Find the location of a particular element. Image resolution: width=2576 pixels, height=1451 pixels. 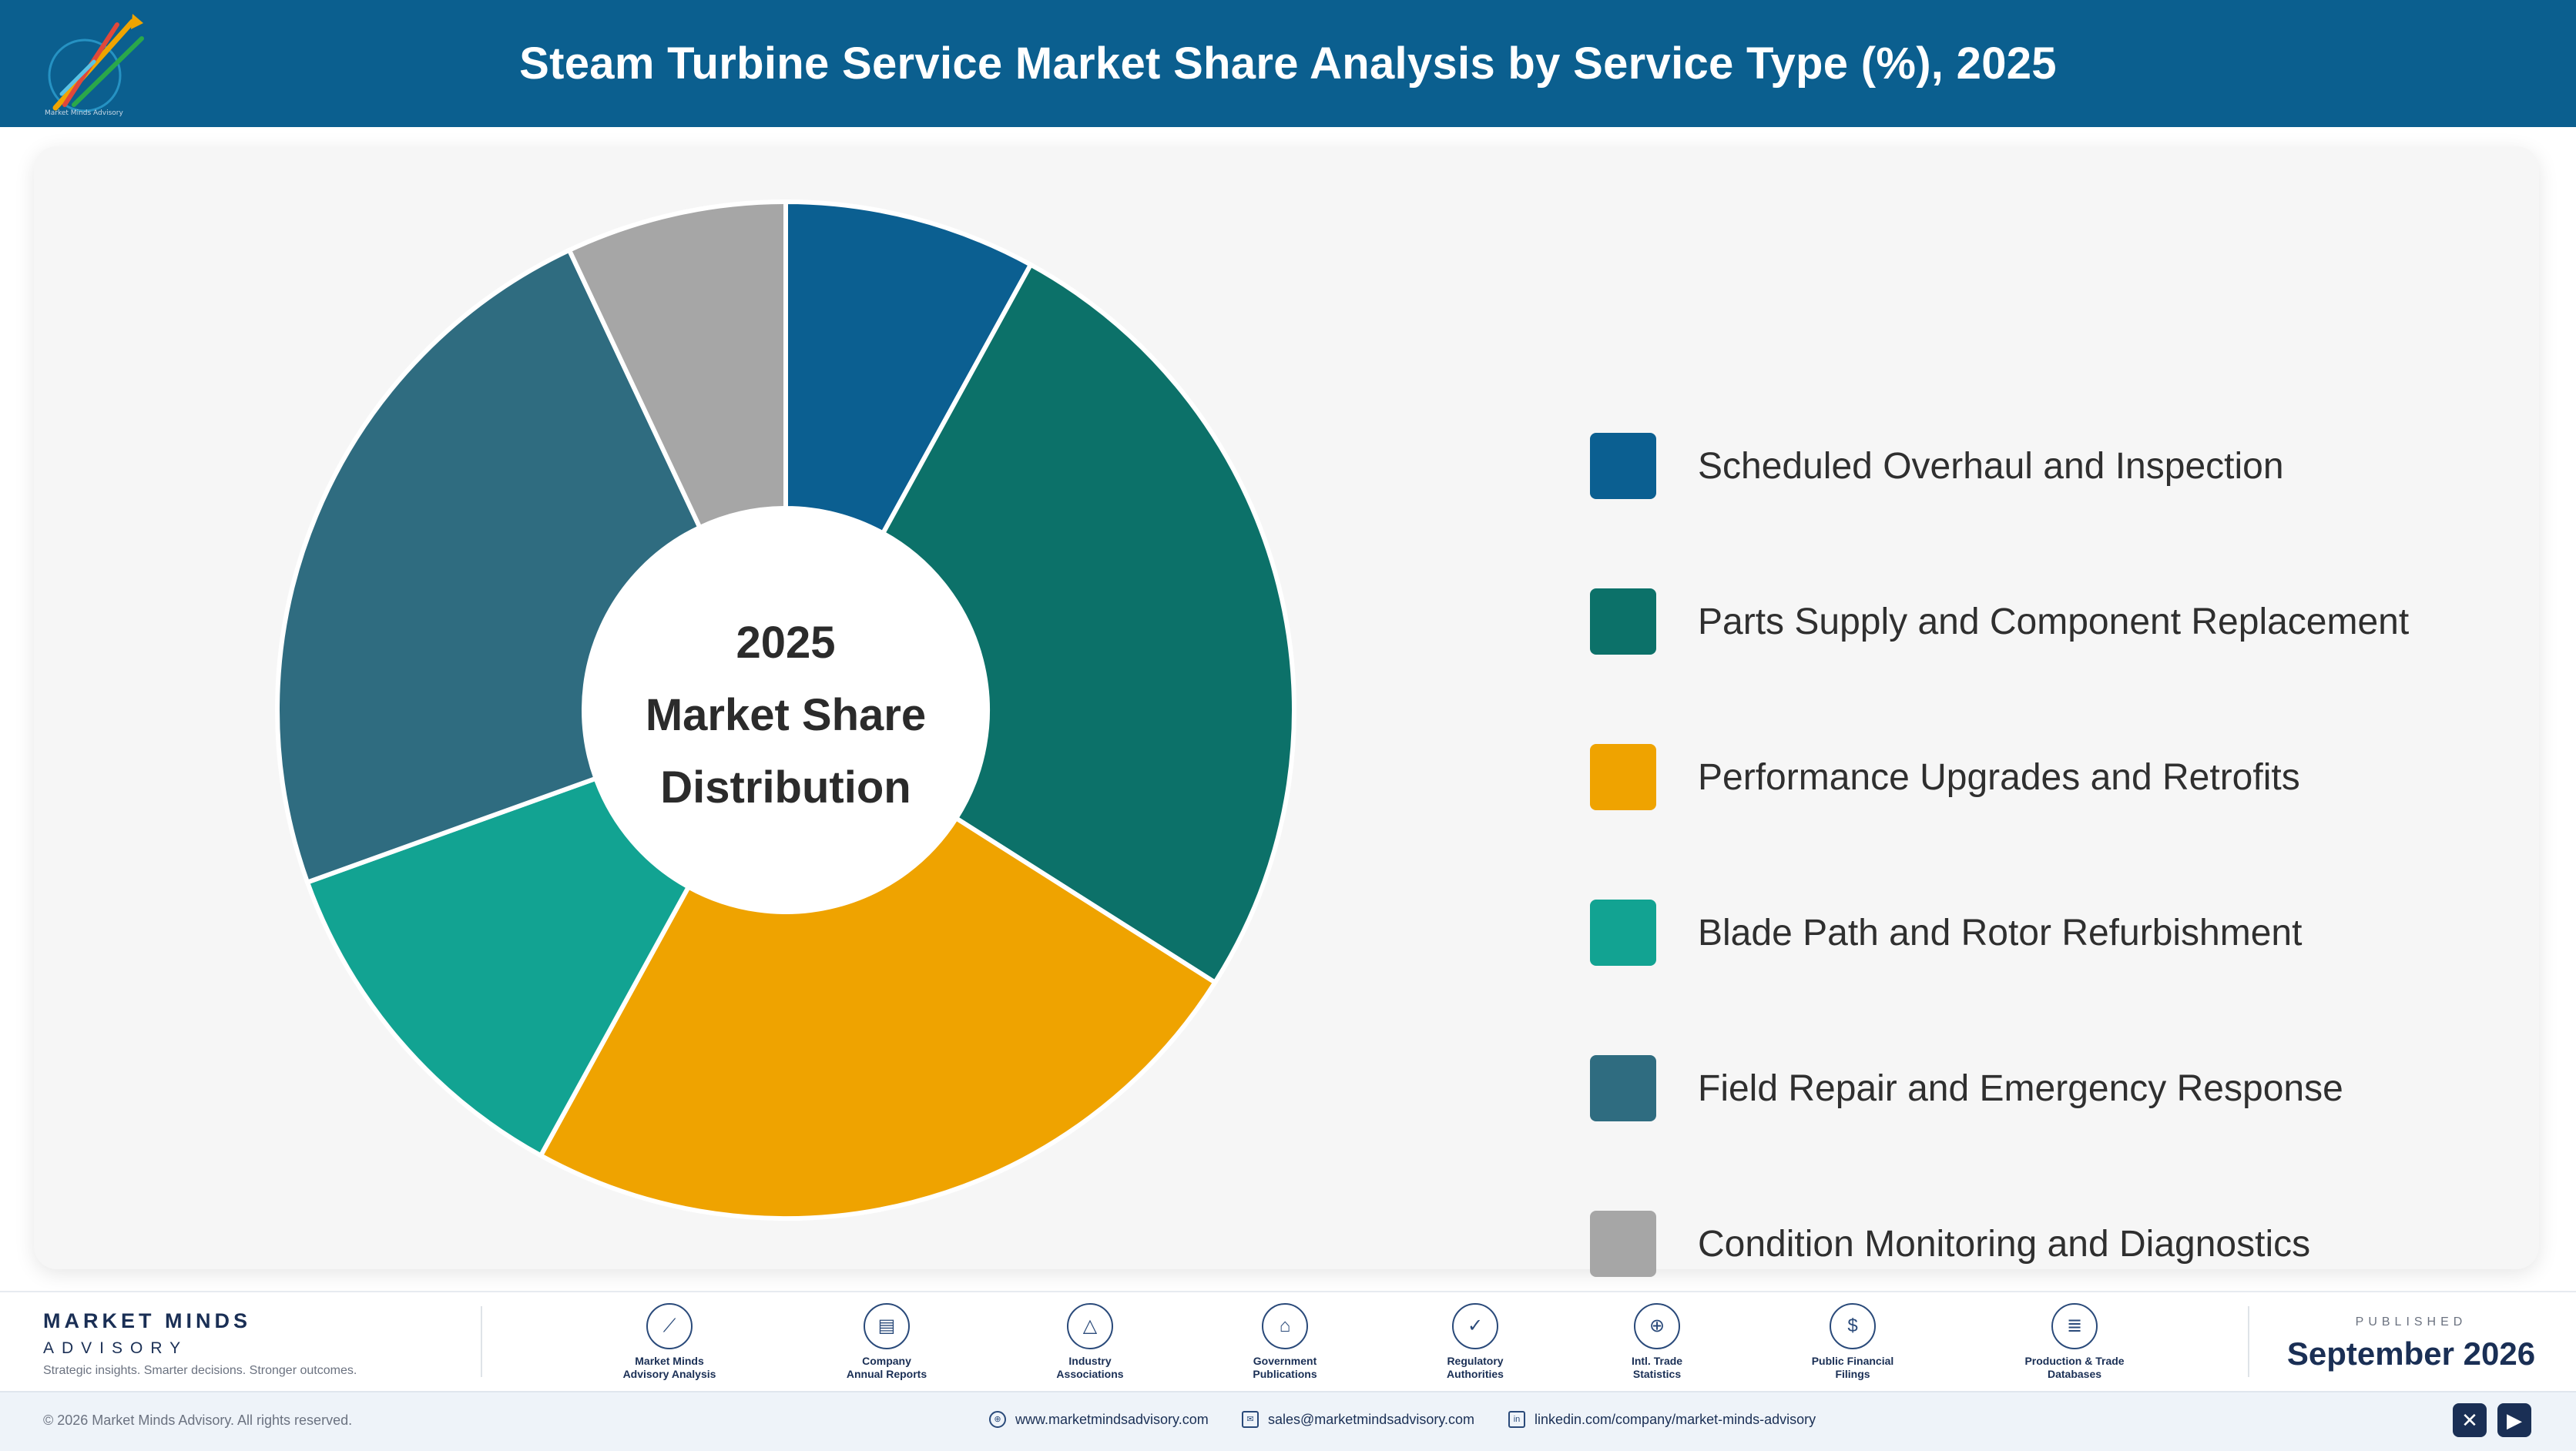

source-government-publications: ⌂ Government Publications is located at coordinates (1285, 1342).